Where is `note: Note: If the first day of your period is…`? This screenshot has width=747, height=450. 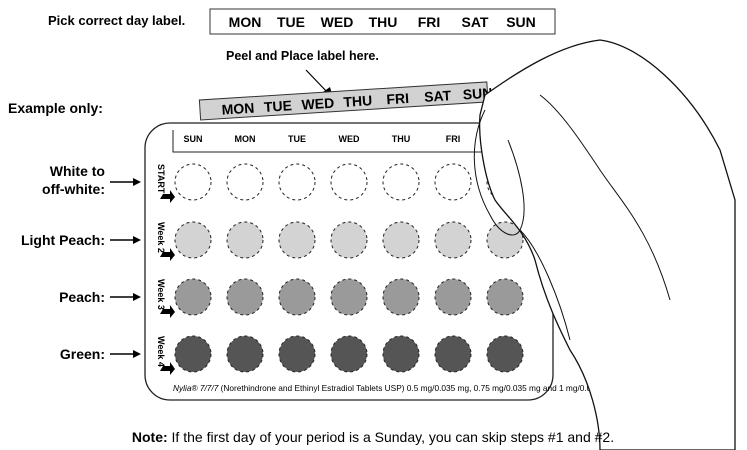
note: Note: If the first day of your period is… is located at coordinates (373, 437).